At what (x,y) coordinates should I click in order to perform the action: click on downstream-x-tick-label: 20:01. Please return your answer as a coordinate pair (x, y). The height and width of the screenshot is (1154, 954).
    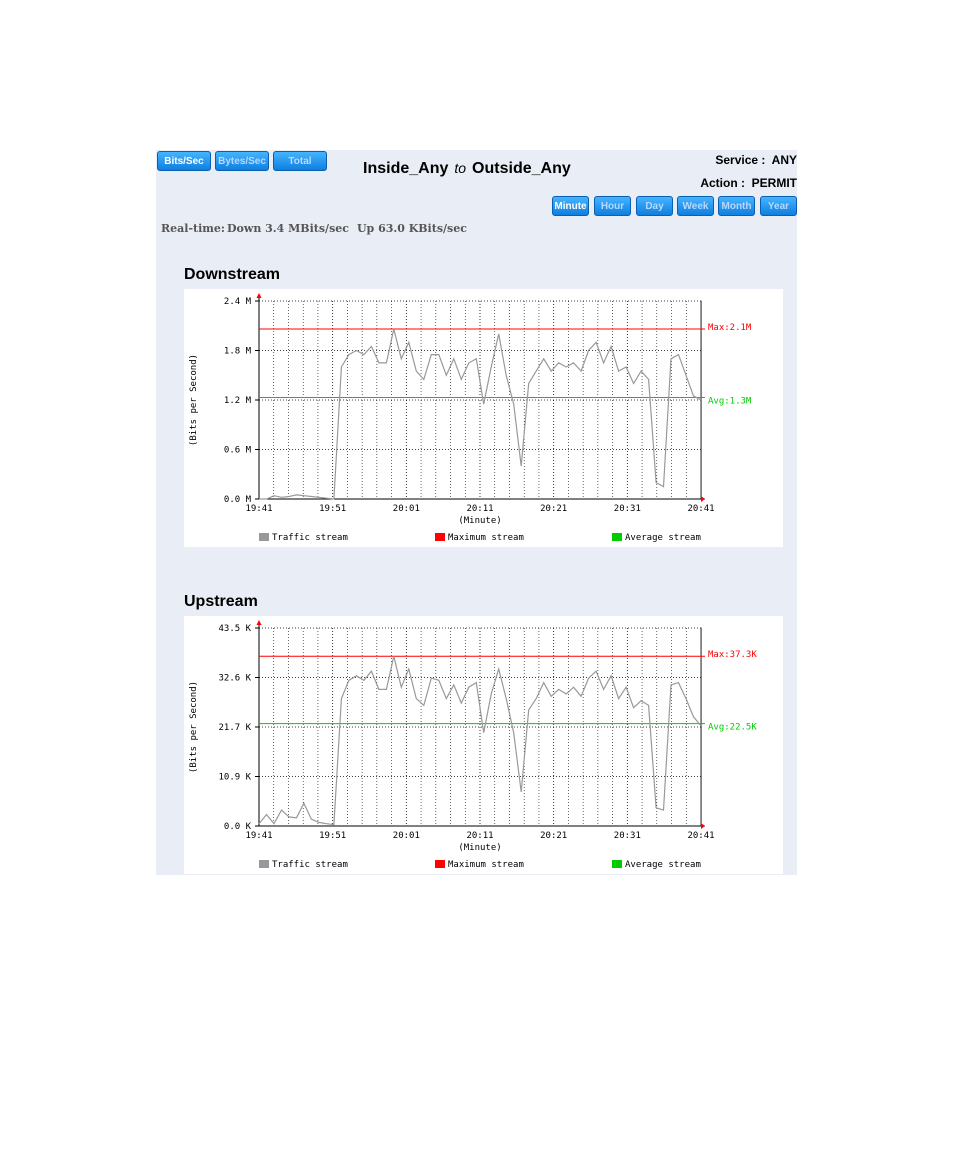
    Looking at the image, I should click on (406, 509).